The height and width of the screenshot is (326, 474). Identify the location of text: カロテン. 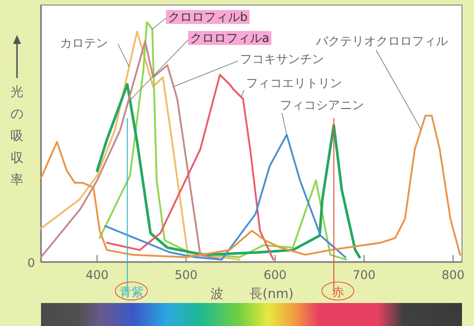
(84, 43).